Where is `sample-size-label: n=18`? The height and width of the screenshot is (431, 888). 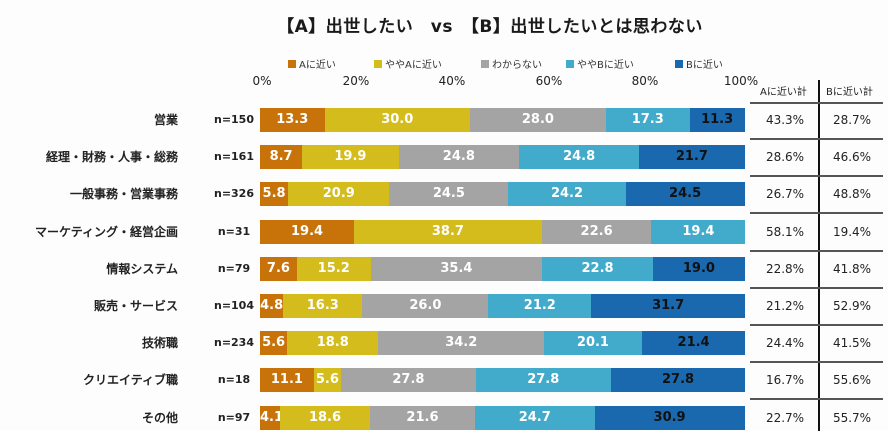
sample-size-label: n=18 is located at coordinates (234, 380).